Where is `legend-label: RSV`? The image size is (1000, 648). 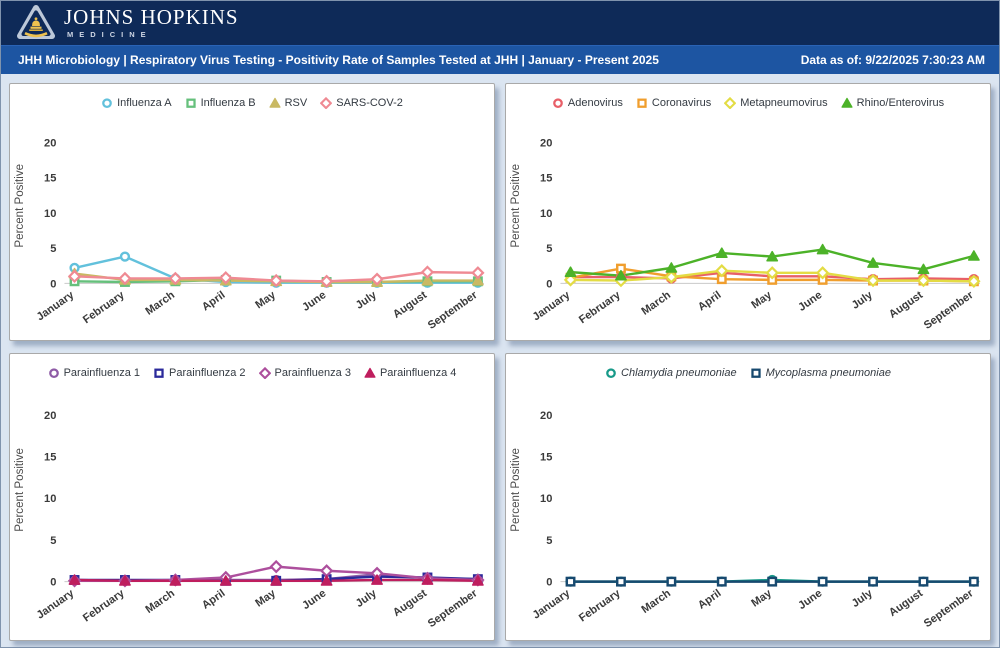
legend-label: RSV is located at coordinates (296, 102).